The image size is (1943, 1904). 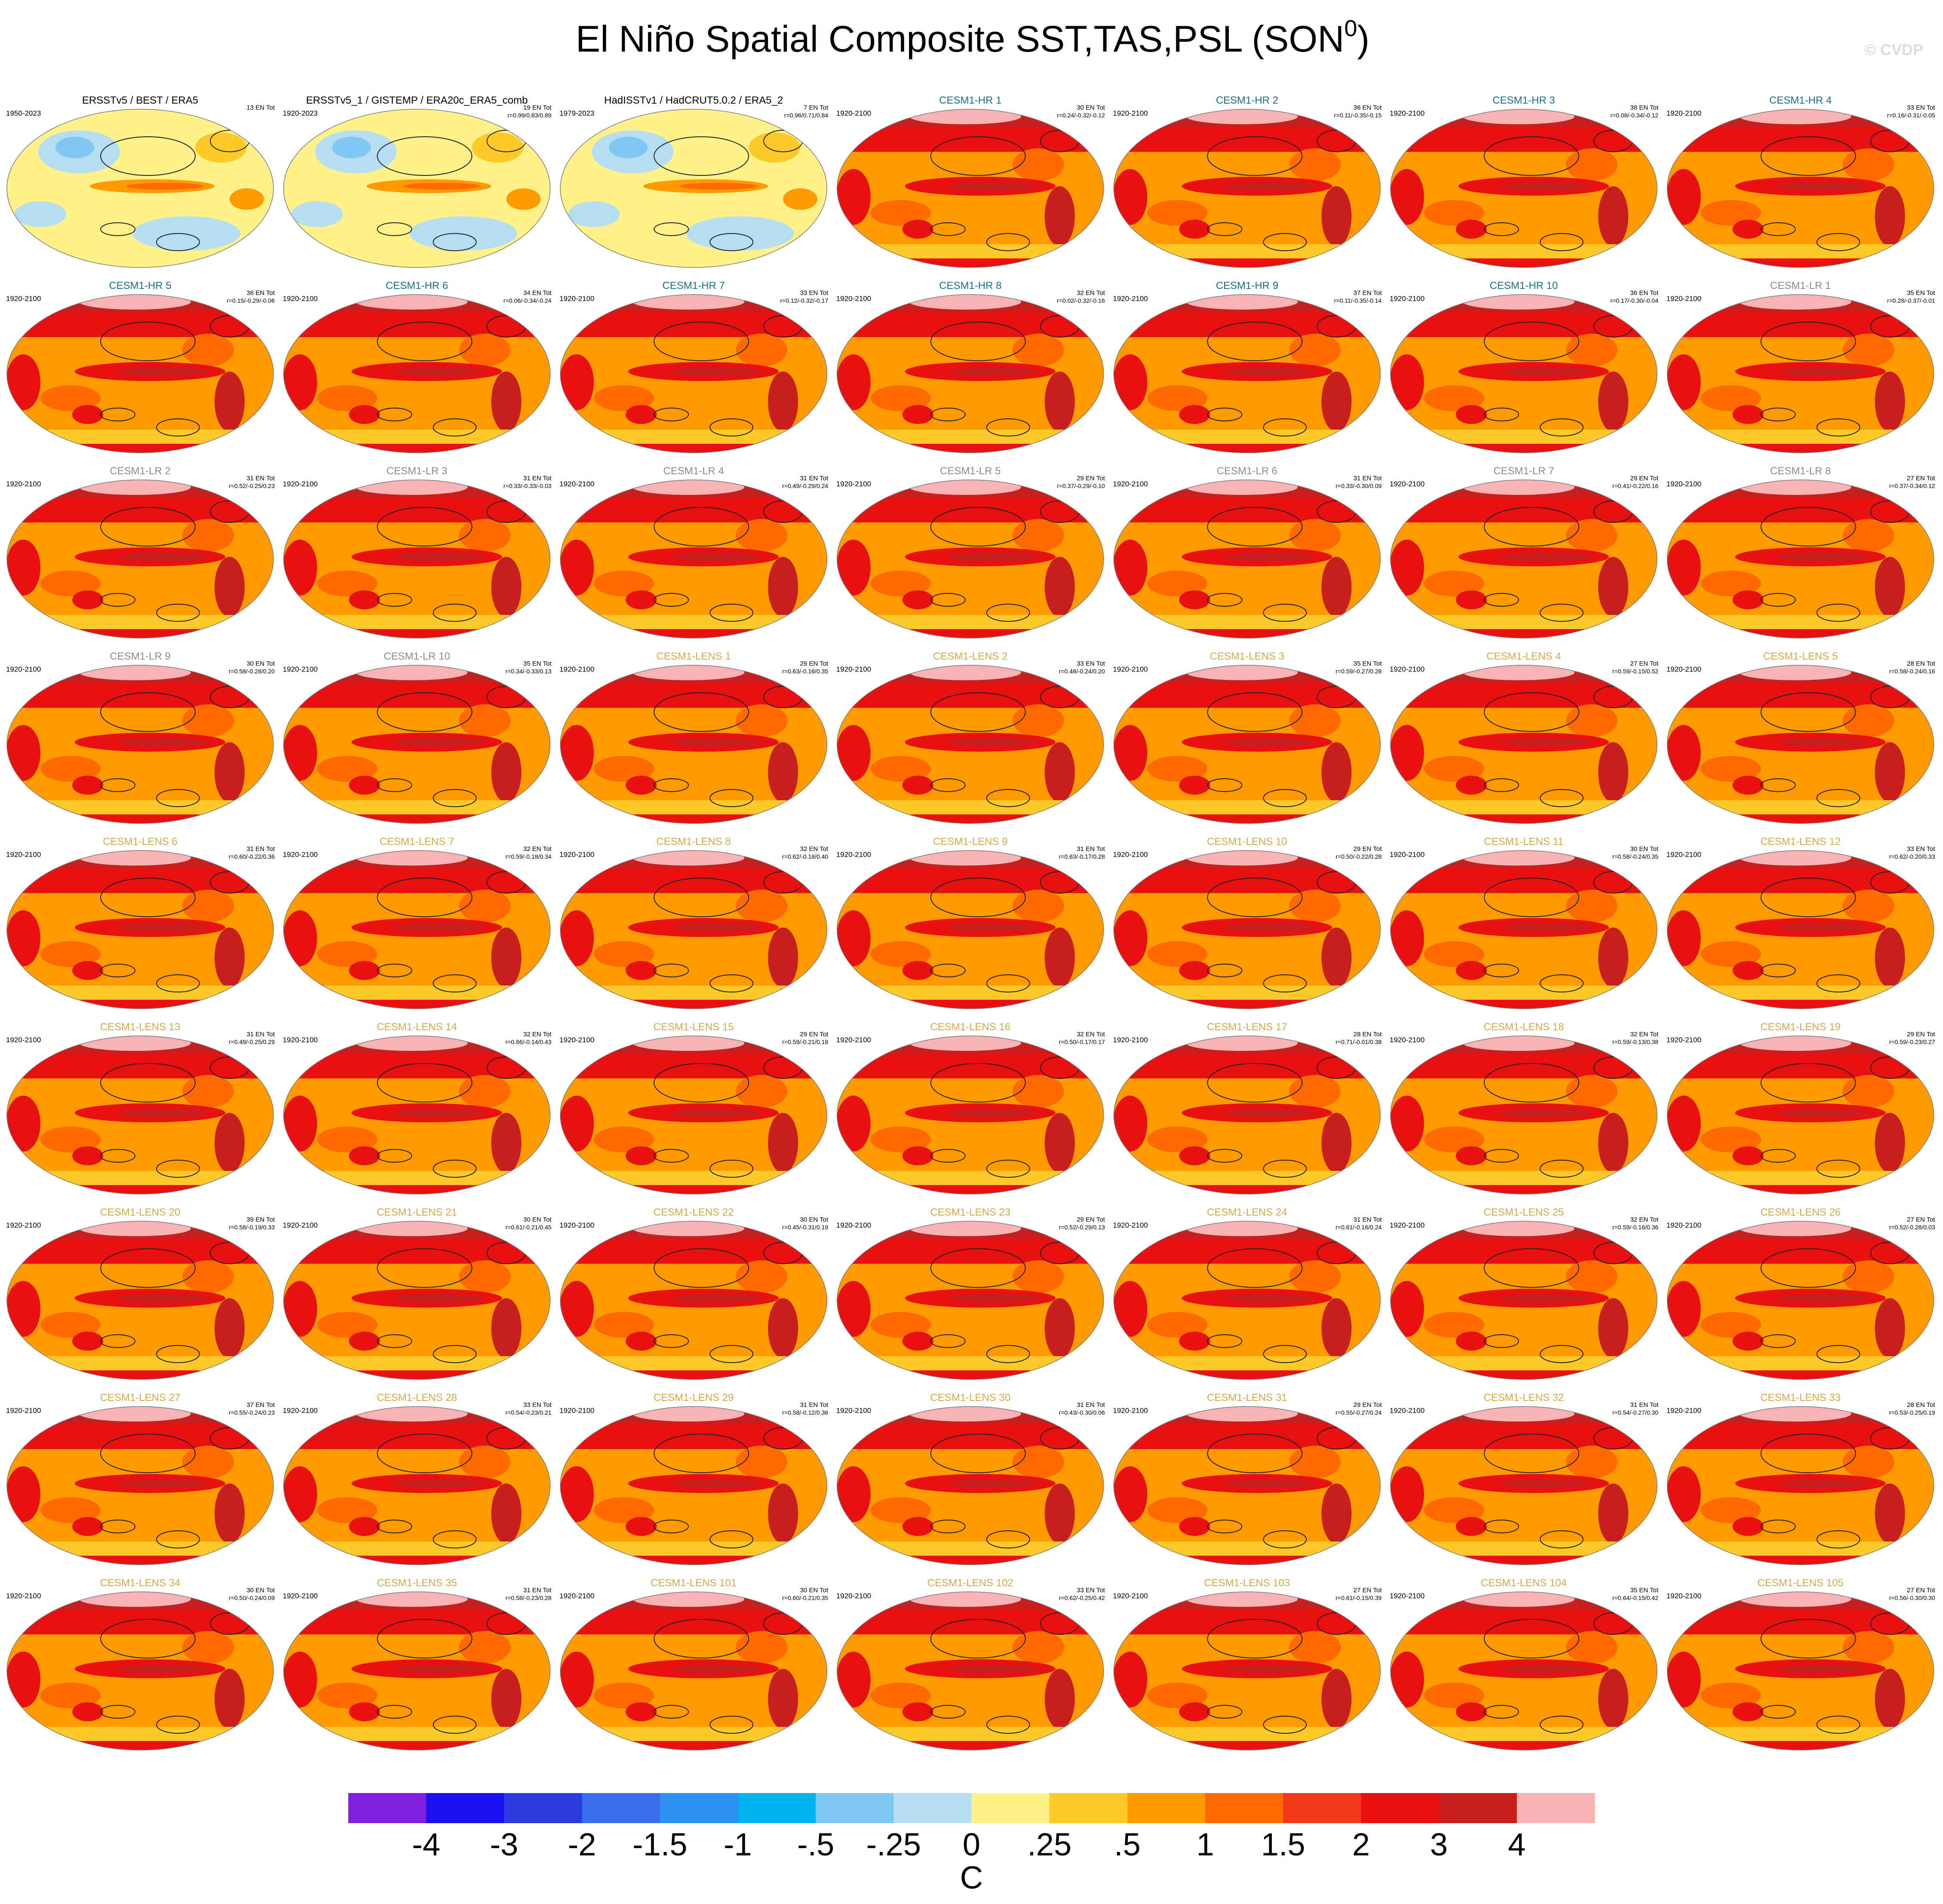 What do you see at coordinates (426, 1844) in the screenshot?
I see `colorbar-label: -4` at bounding box center [426, 1844].